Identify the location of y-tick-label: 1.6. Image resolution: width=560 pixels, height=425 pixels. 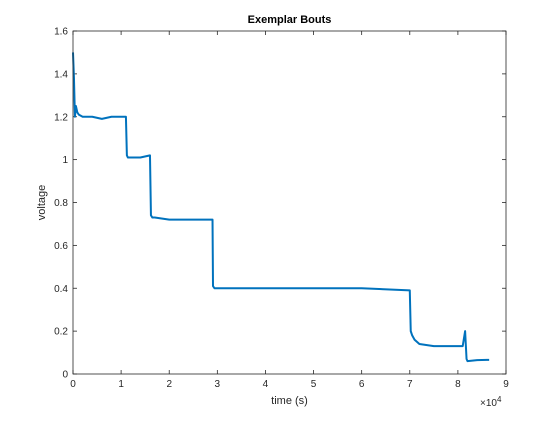
(61, 32).